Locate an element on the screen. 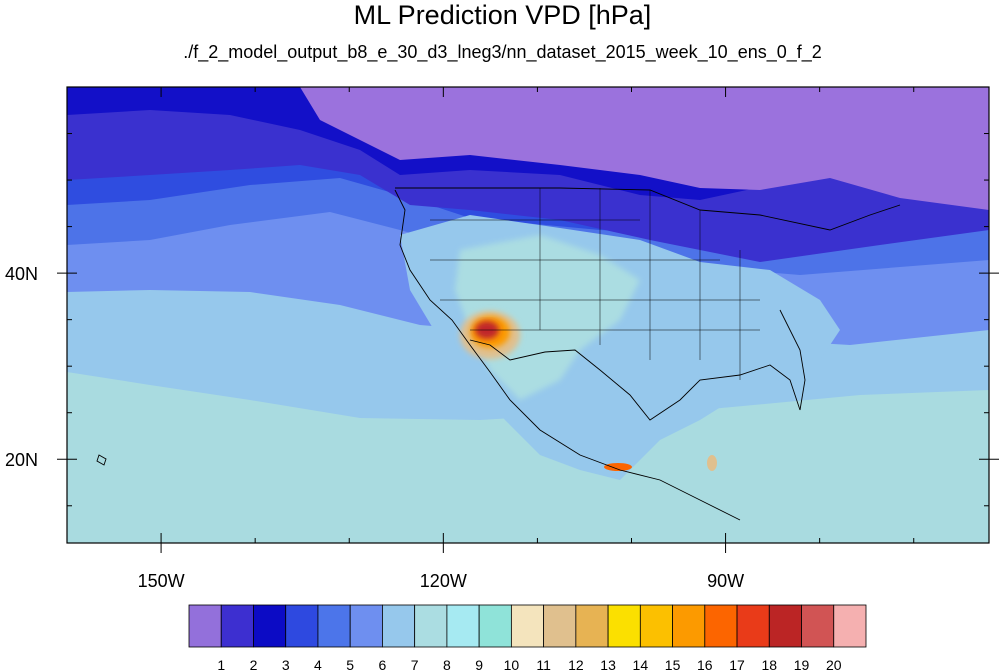 The height and width of the screenshot is (672, 1005). colorbar-label: 15 is located at coordinates (673, 664).